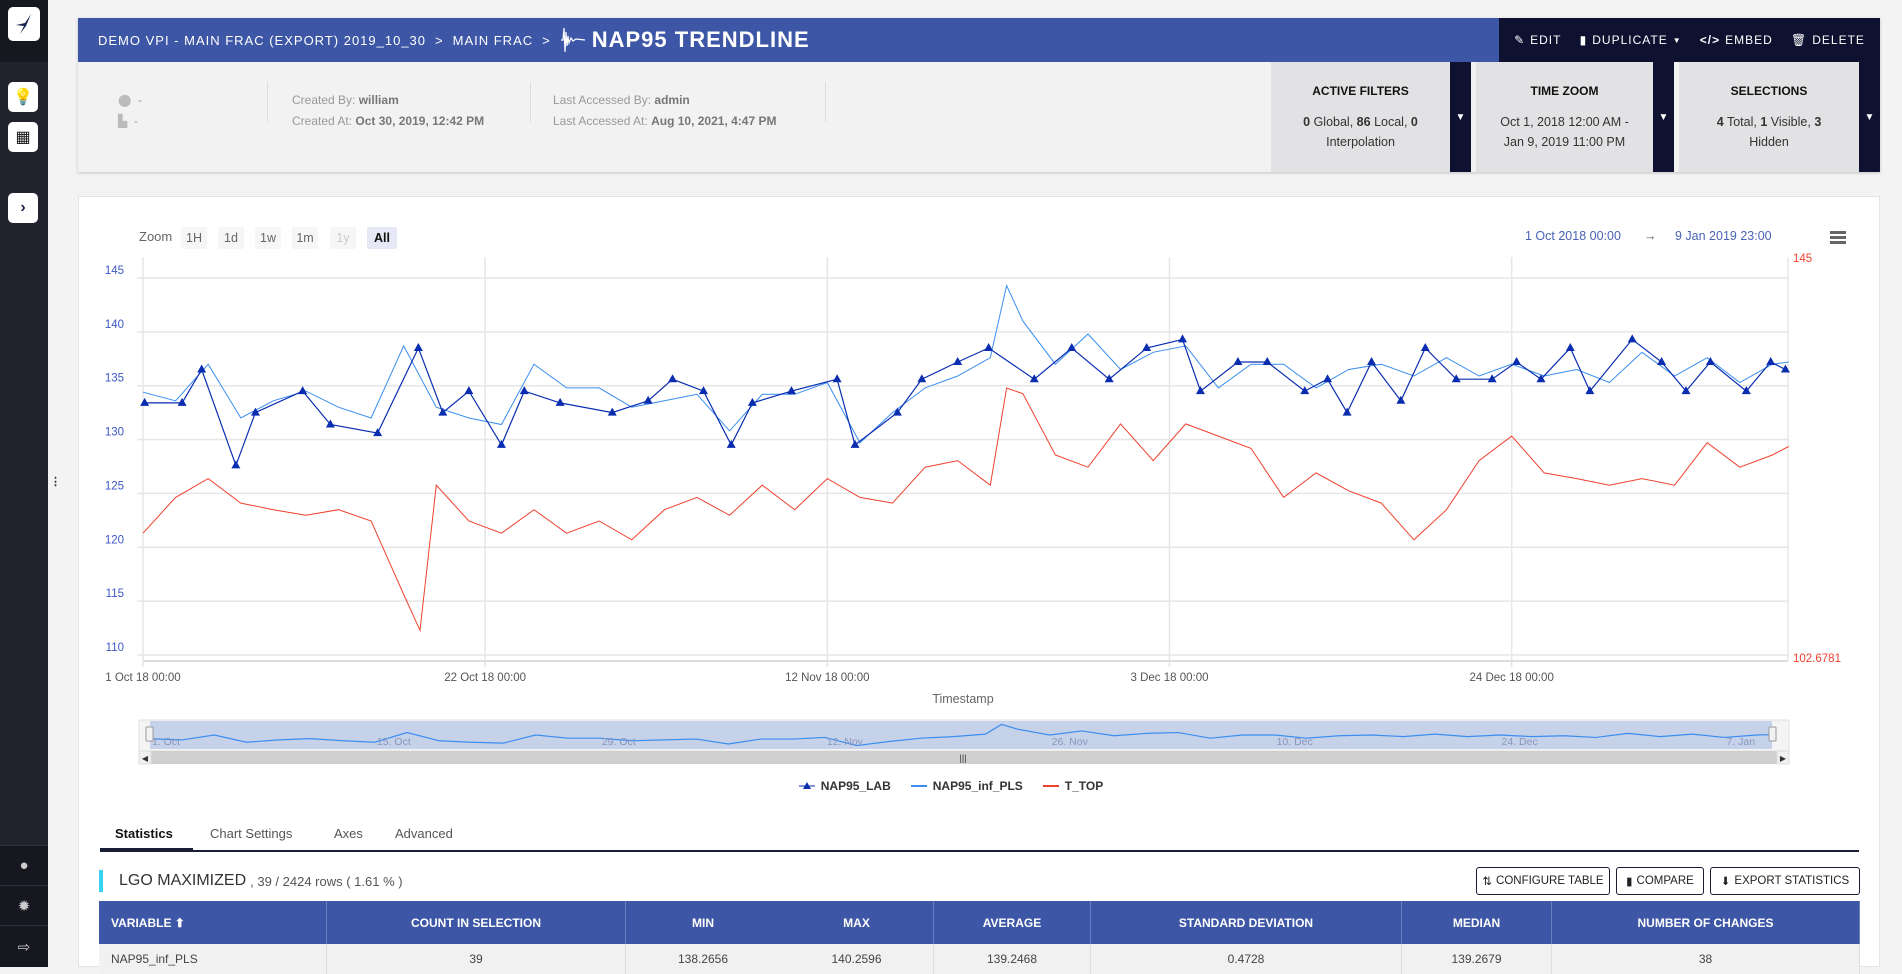 The image size is (1902, 974). Describe the element at coordinates (855, 786) in the screenshot. I see `legend-label: NAP95_LAB` at that location.